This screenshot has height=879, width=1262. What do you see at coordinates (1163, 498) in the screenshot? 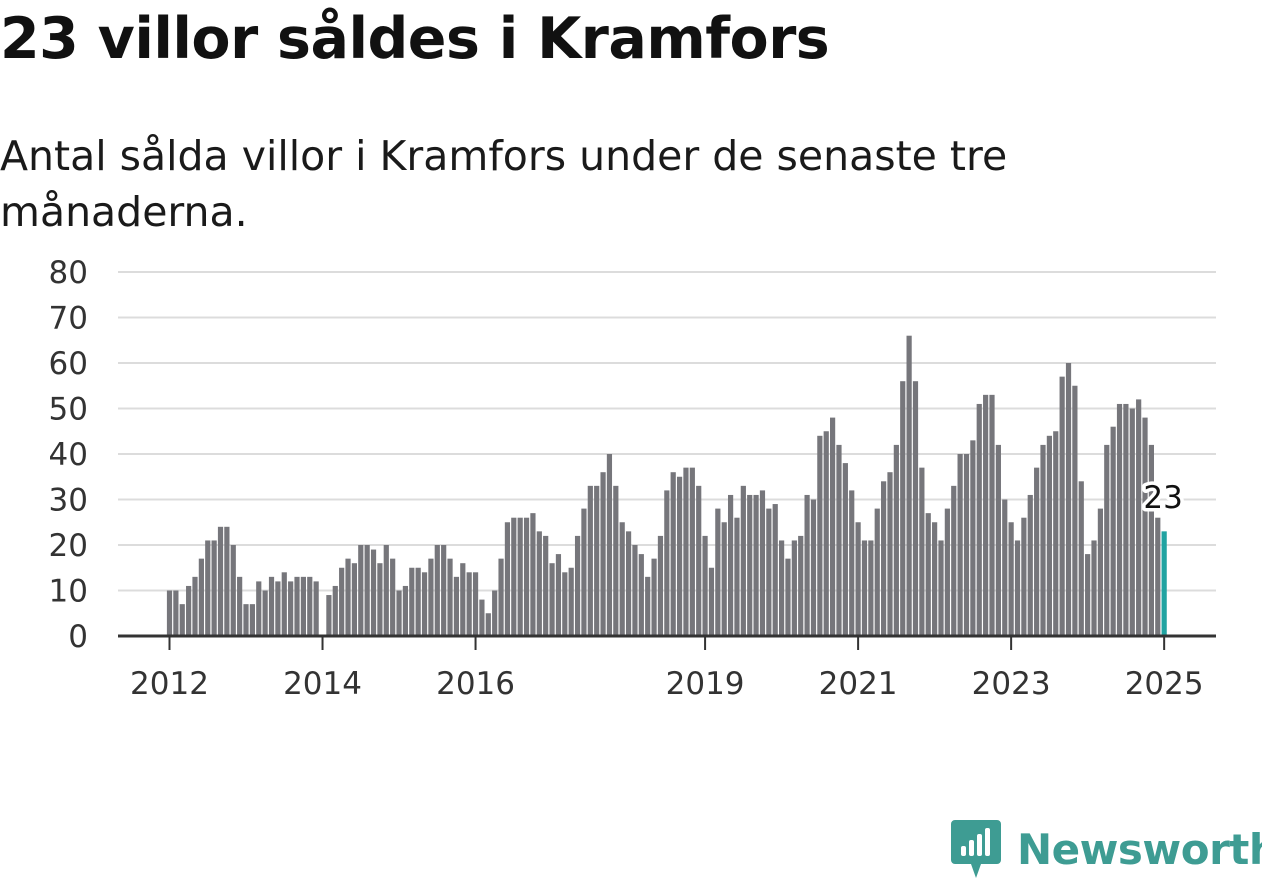
I see `highlight-annotation: 23` at bounding box center [1163, 498].